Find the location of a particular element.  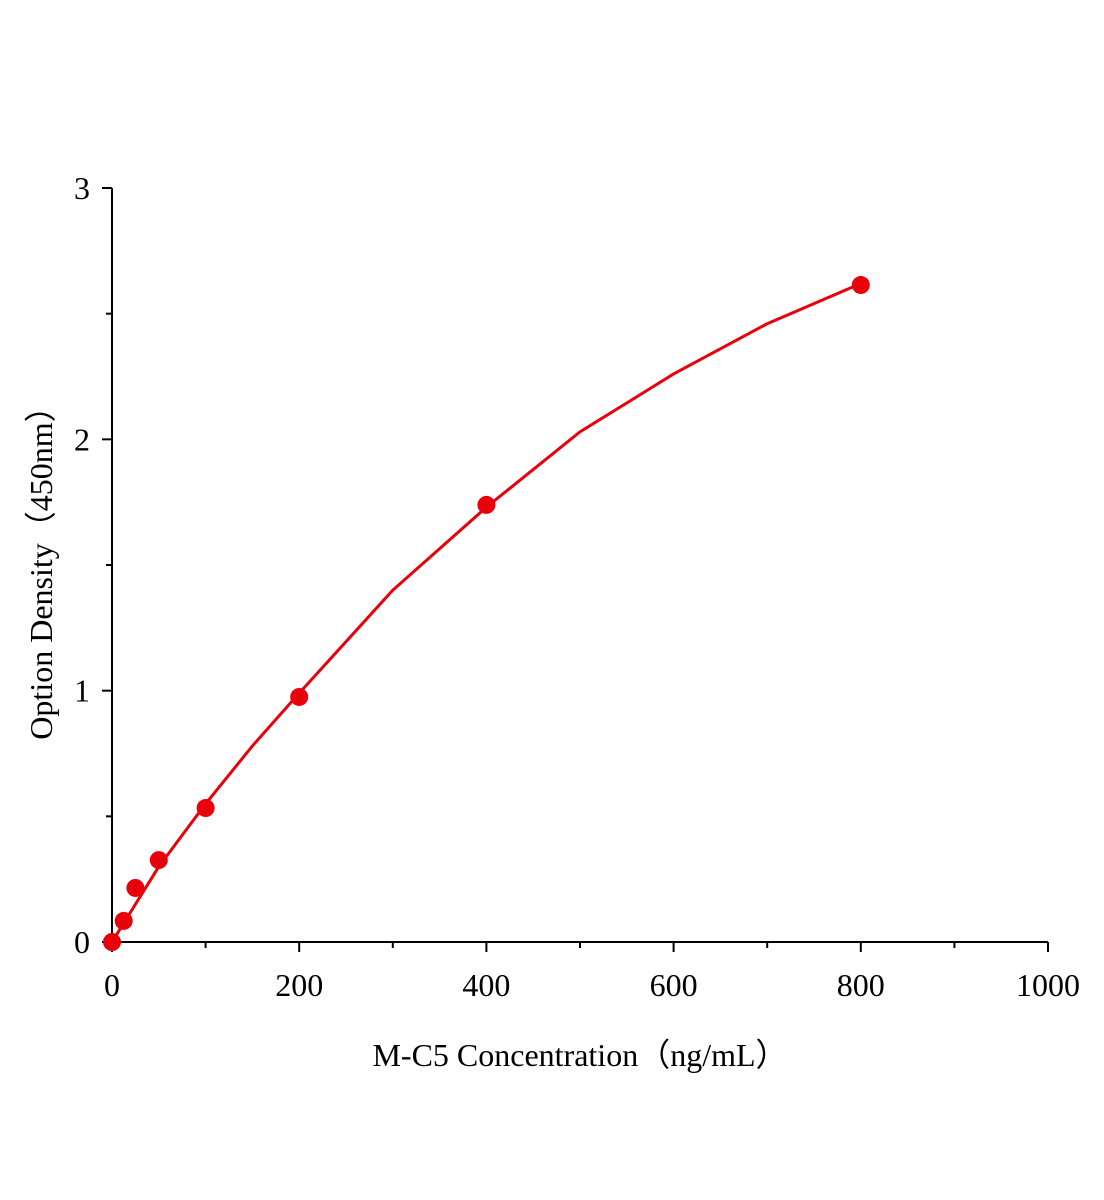

x-tick-label: 400 is located at coordinates (486, 985).